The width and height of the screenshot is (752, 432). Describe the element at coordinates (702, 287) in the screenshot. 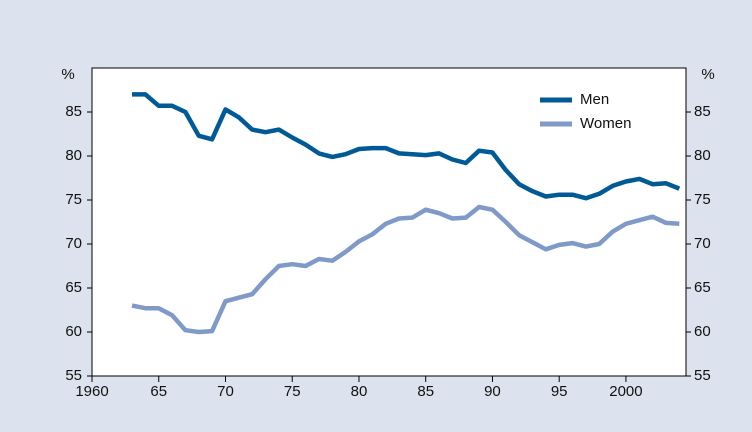

I see `y2-tick-label: 65` at that location.